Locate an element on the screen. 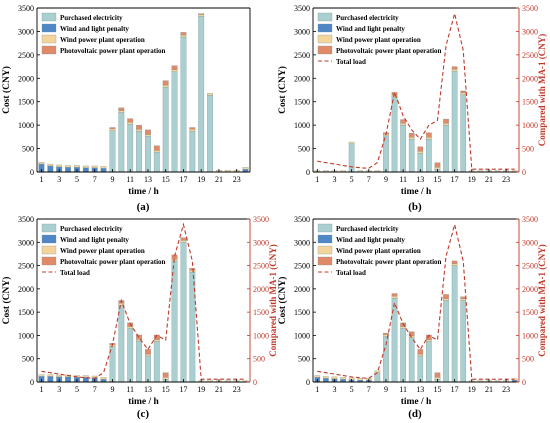 The width and height of the screenshot is (550, 423). y2-tick-label: 1500 is located at coordinates (261, 312).